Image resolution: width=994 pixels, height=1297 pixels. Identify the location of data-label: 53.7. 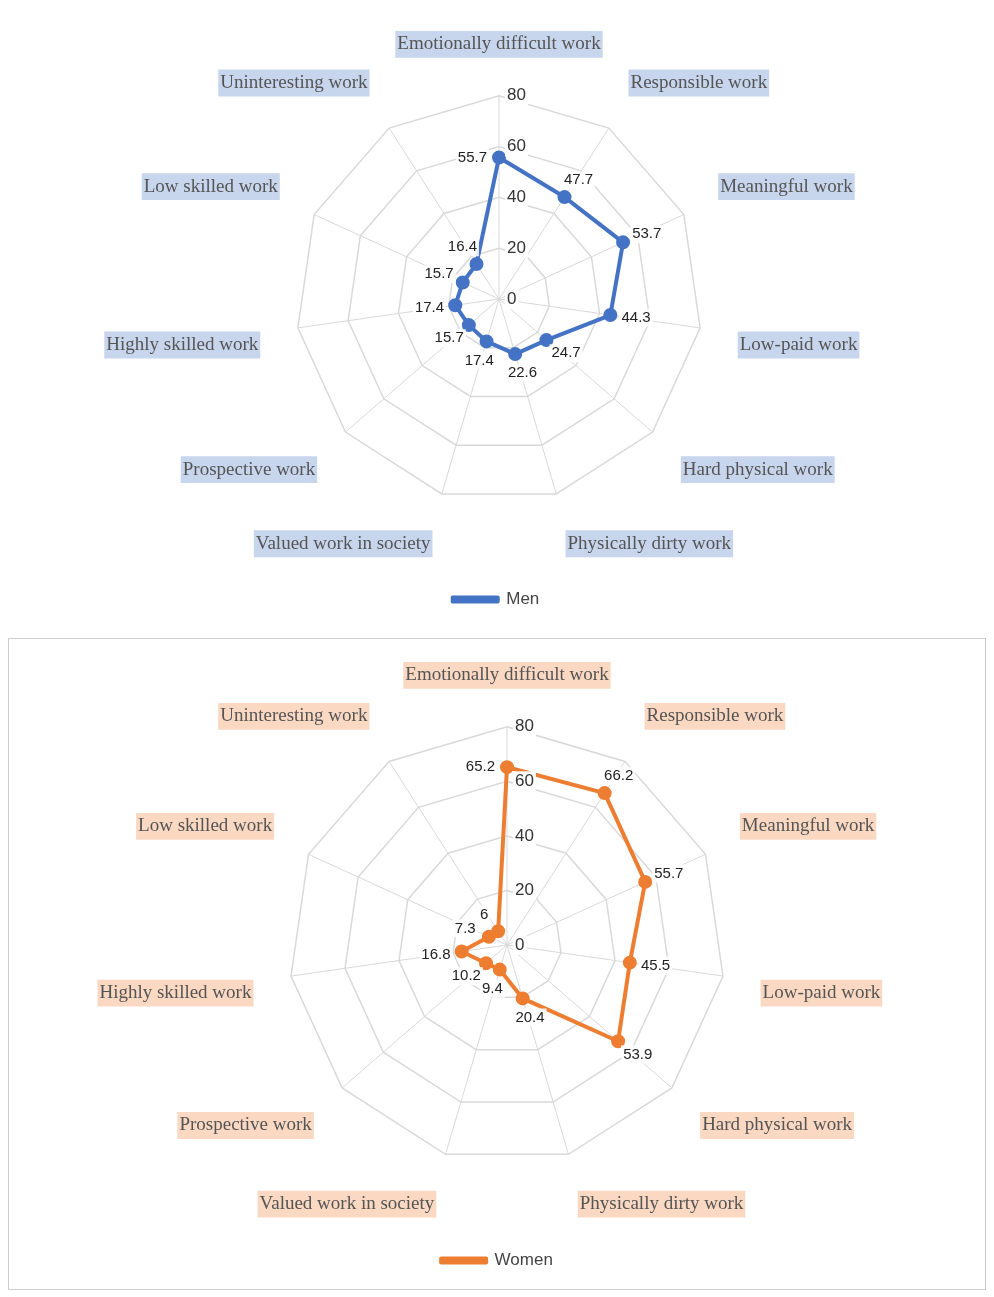
(647, 233).